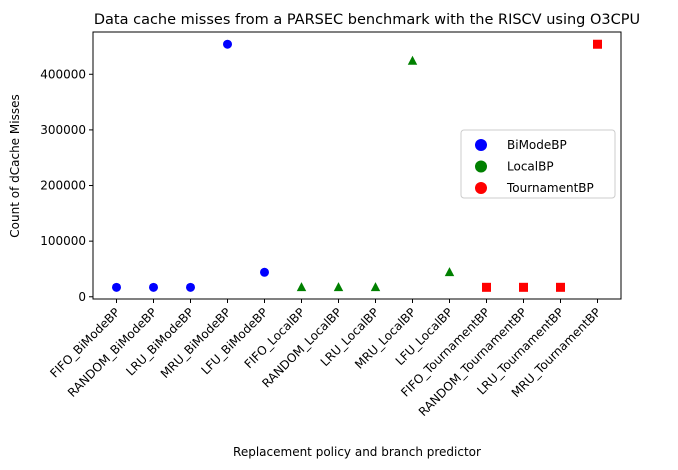 This screenshot has height=470, width=678. Describe the element at coordinates (264, 272) in the screenshot. I see `point-lfu-bimodebp` at that location.